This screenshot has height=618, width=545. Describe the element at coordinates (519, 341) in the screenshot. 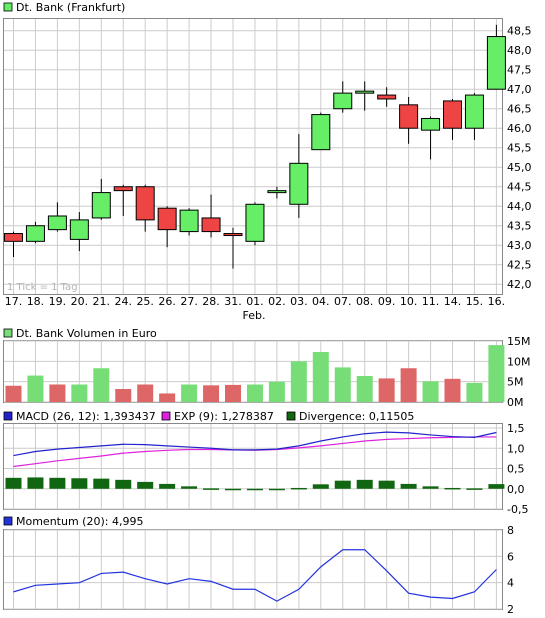

I see `volume-tick-label: 15M` at that location.